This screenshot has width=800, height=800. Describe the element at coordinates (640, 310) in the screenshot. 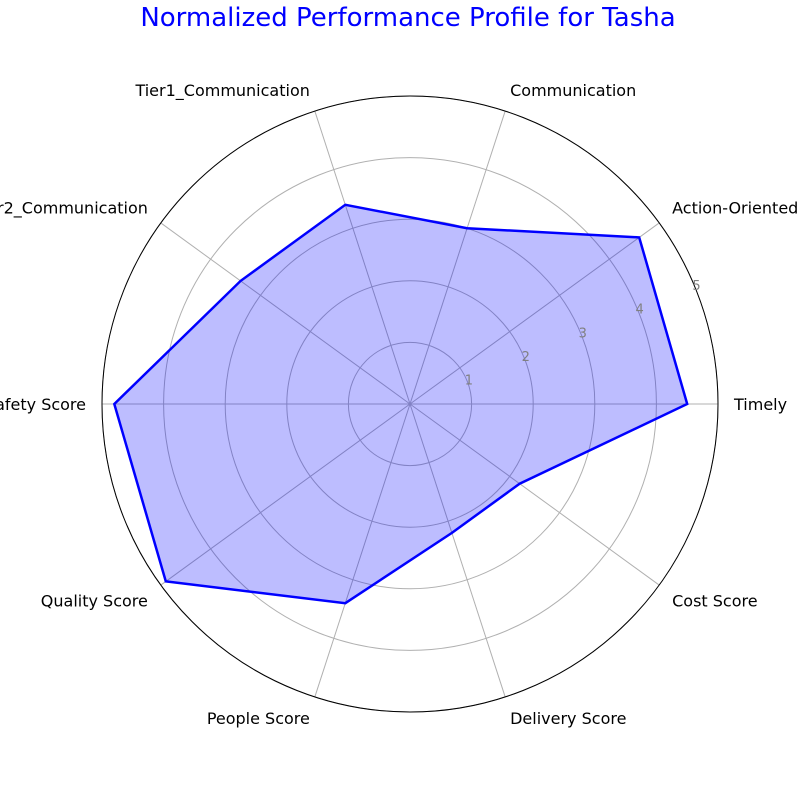

I see `r-tick-label: 4` at that location.